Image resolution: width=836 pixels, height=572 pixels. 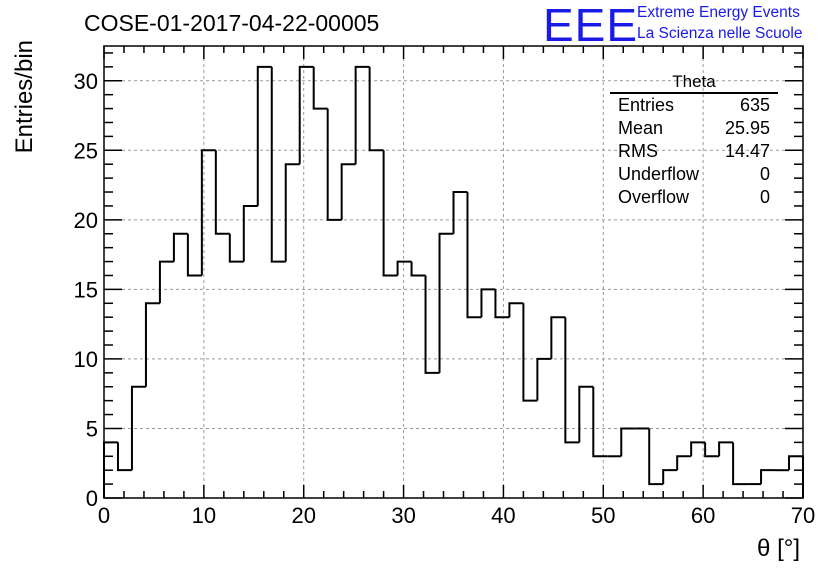 I want to click on stats-value: 635, so click(x=754, y=105).